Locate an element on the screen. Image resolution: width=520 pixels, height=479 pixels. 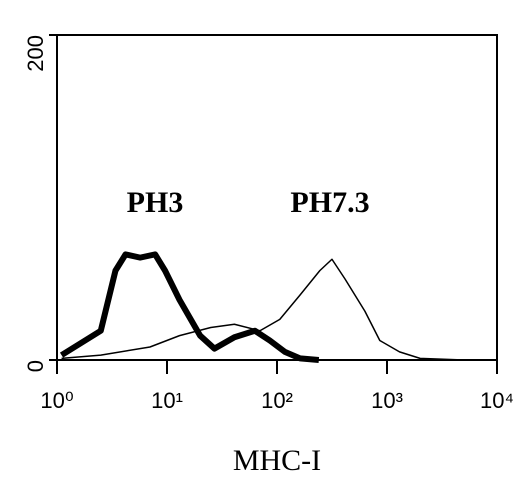
annotation: PH3 is located at coordinates (155, 202).